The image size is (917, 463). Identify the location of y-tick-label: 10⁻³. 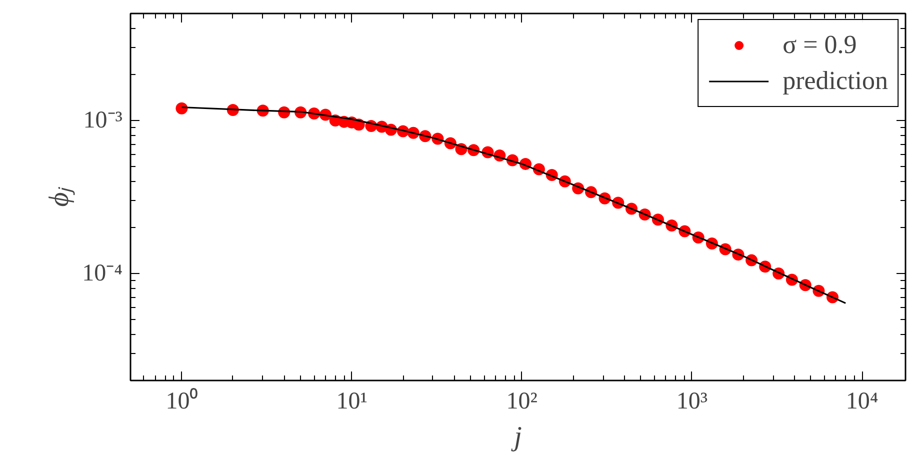
(103, 120).